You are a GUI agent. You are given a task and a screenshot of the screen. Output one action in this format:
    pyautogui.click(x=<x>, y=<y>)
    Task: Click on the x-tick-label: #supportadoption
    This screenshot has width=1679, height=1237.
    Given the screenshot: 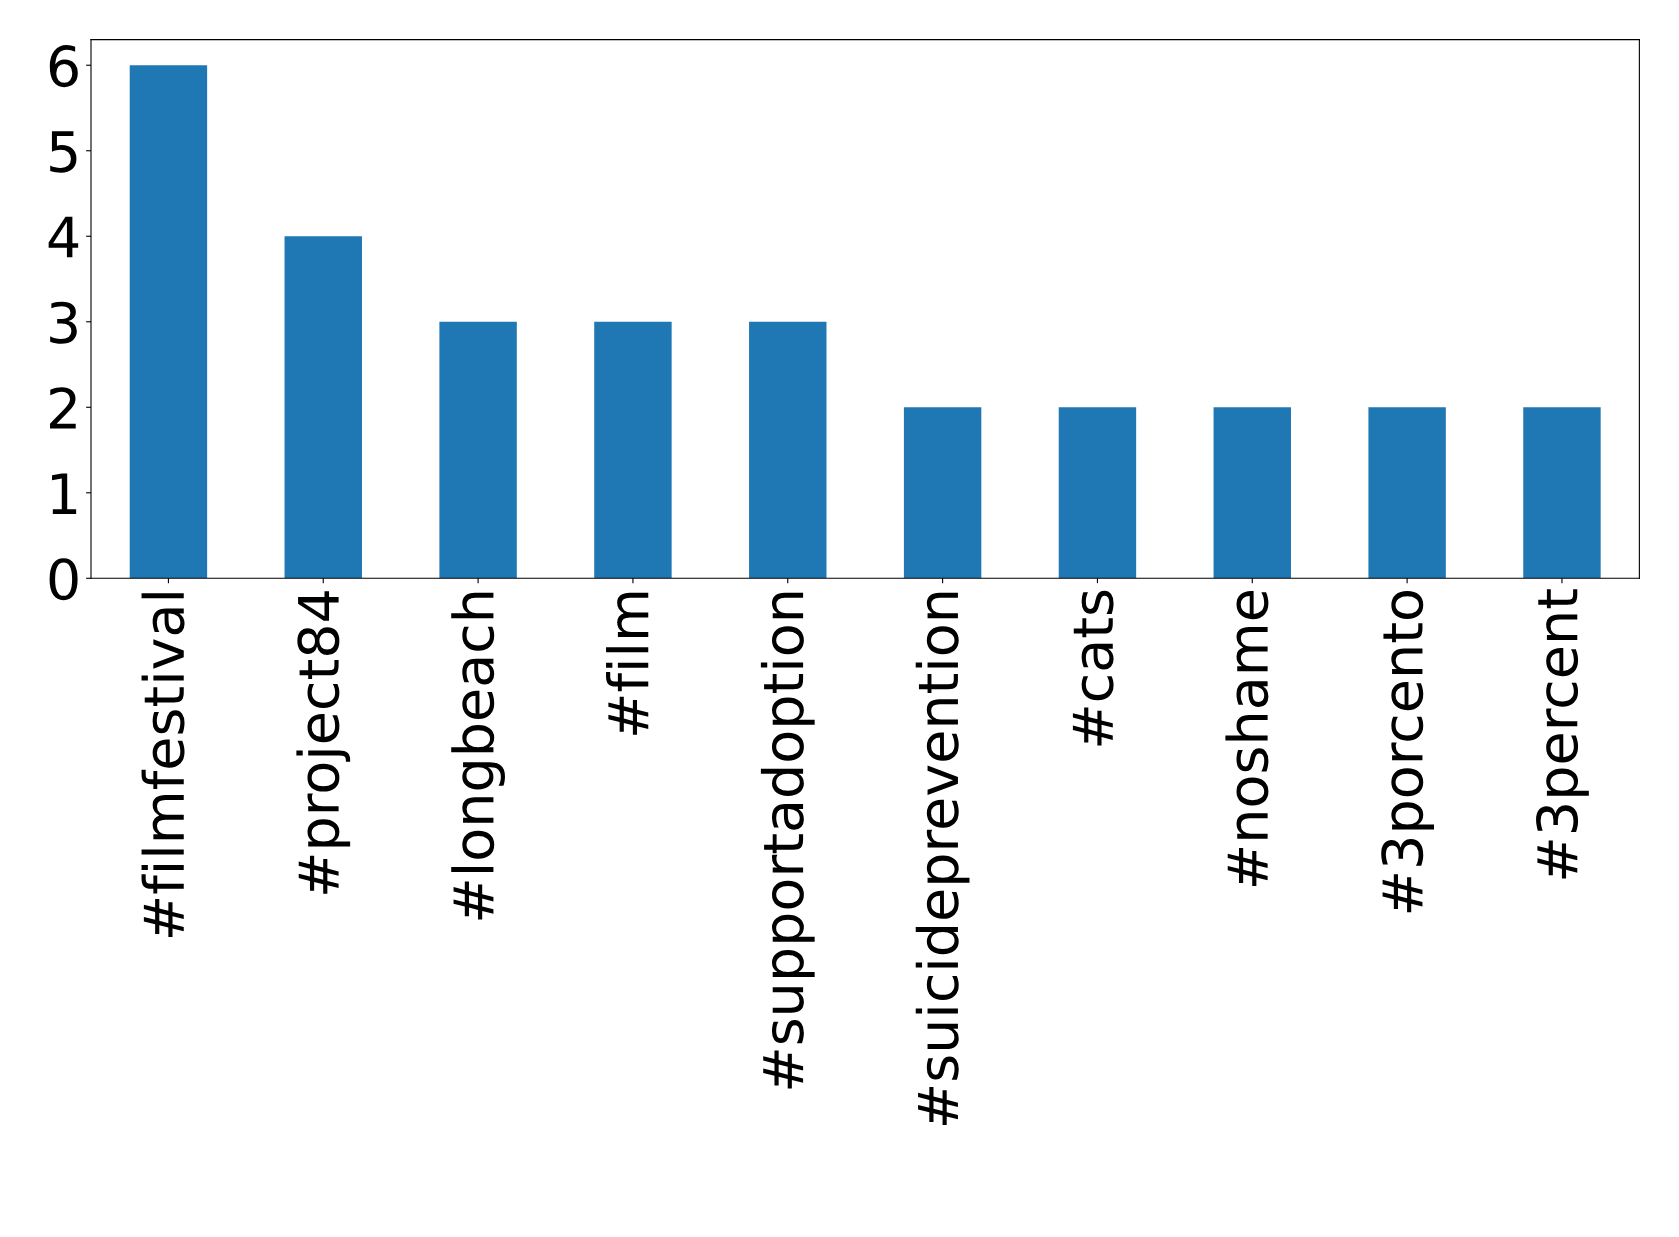 What is the action you would take?
    pyautogui.click(x=787, y=840)
    